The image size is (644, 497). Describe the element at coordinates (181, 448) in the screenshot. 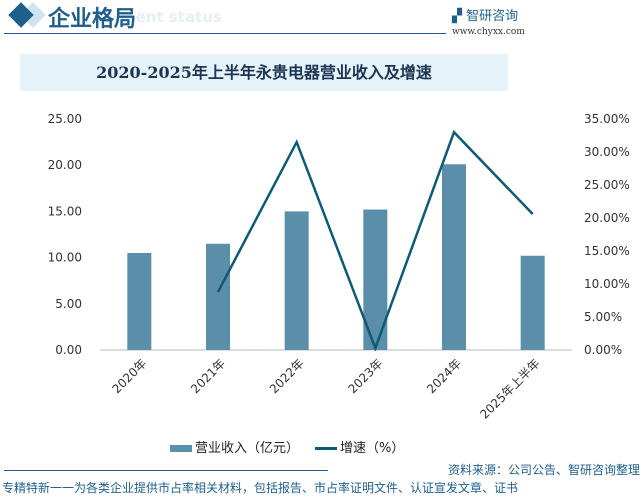

I see `legend-bar-swatch` at that location.